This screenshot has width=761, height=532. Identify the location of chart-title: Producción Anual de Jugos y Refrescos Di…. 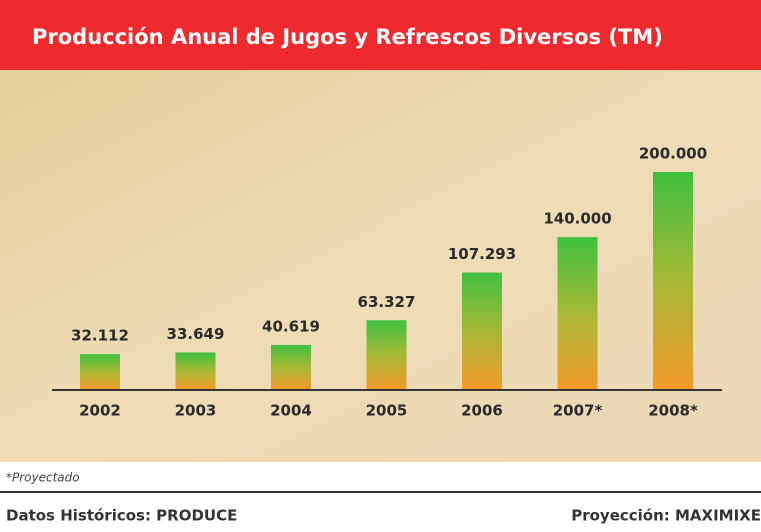
(347, 37).